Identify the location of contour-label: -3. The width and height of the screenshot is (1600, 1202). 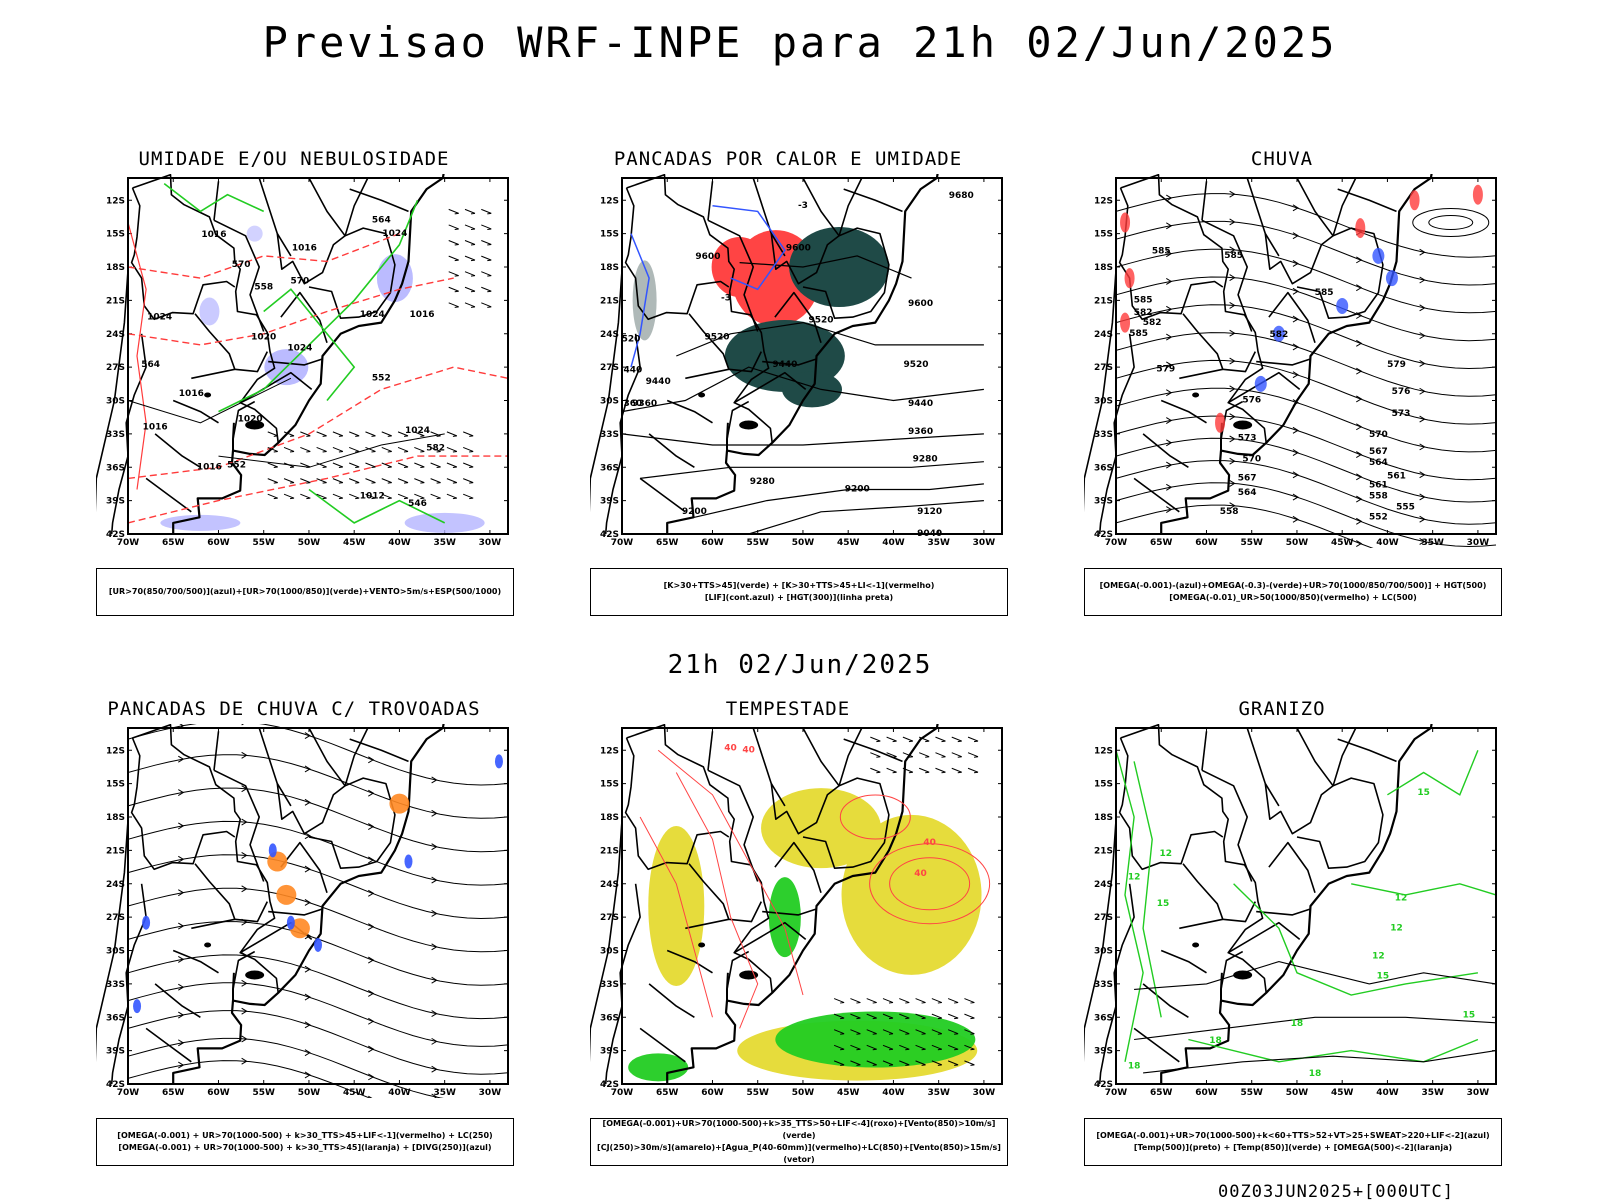
(726, 298).